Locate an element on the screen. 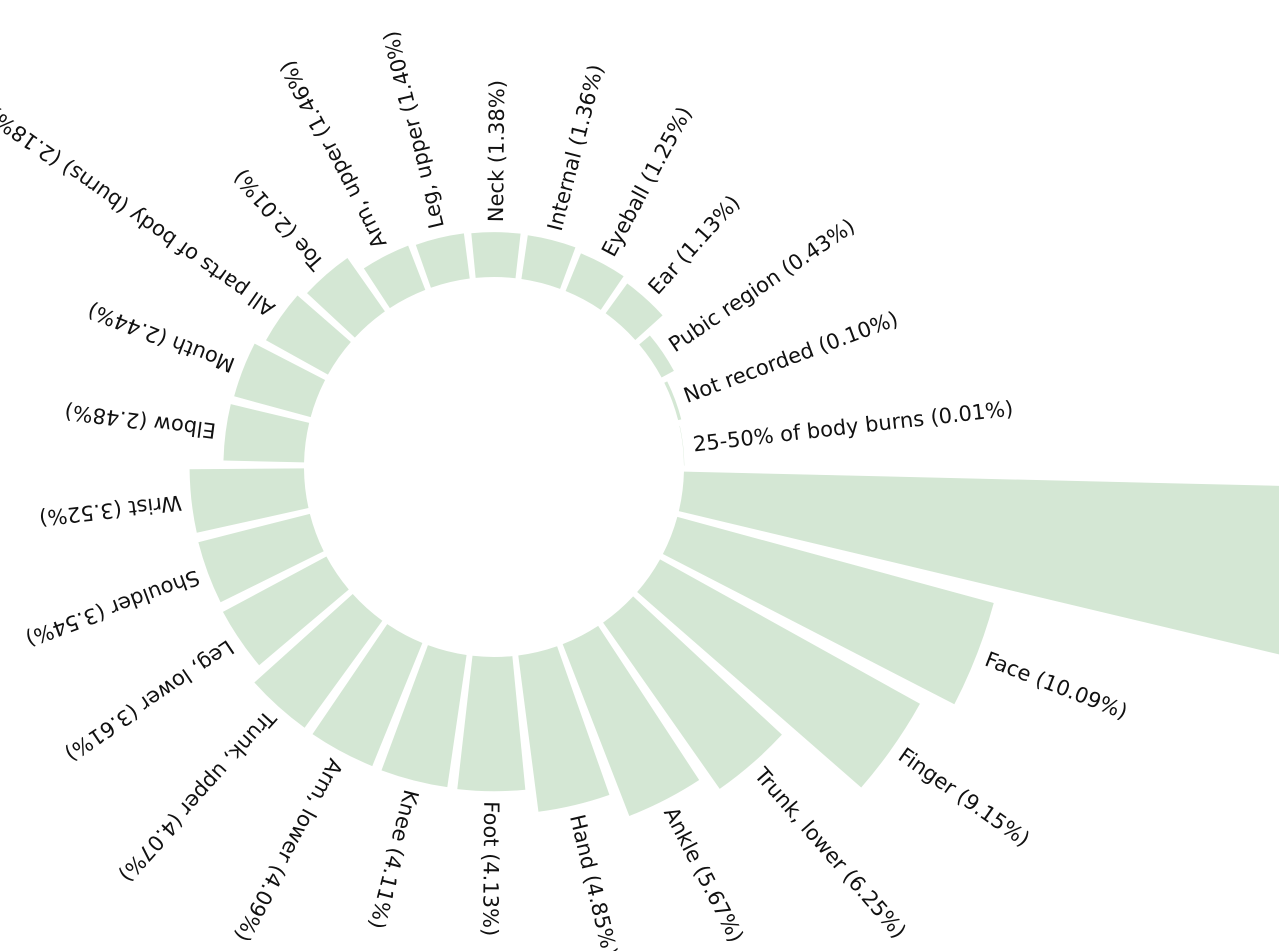 This screenshot has width=1279, height=951. bar-leg-upper is located at coordinates (442, 260).